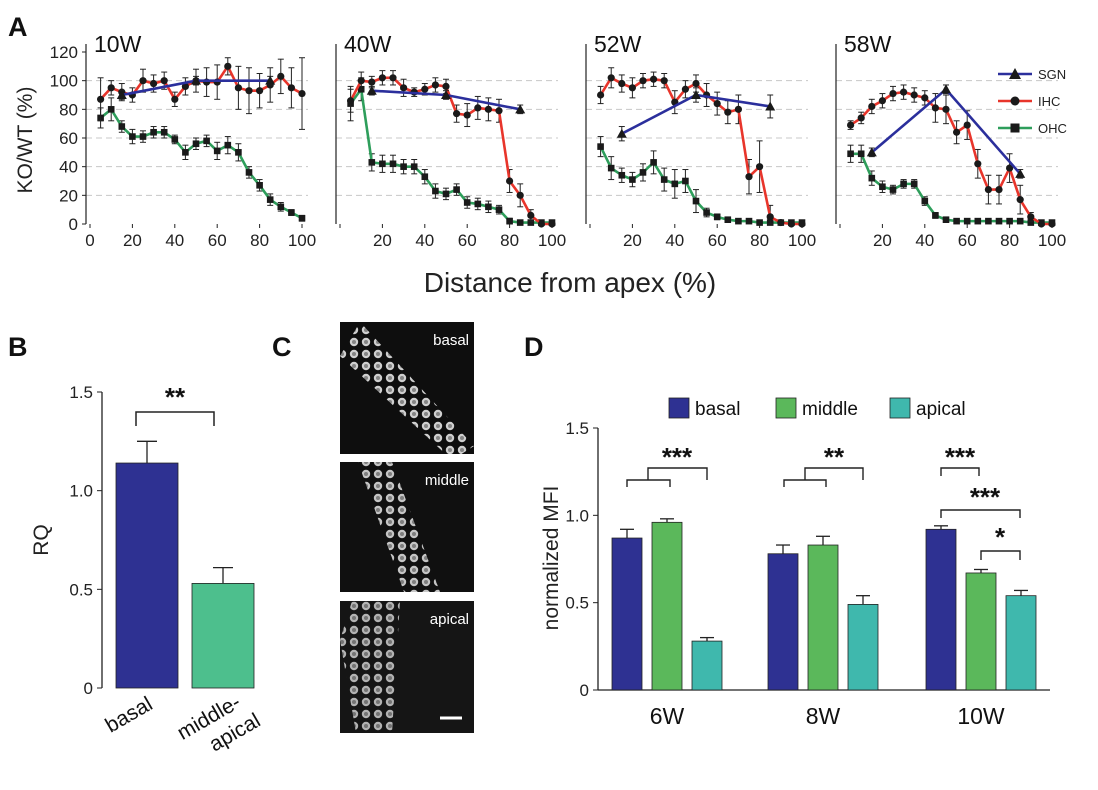  What do you see at coordinates (577, 515) in the screenshot?
I see `y-tick-label: 1.0` at bounding box center [577, 515].